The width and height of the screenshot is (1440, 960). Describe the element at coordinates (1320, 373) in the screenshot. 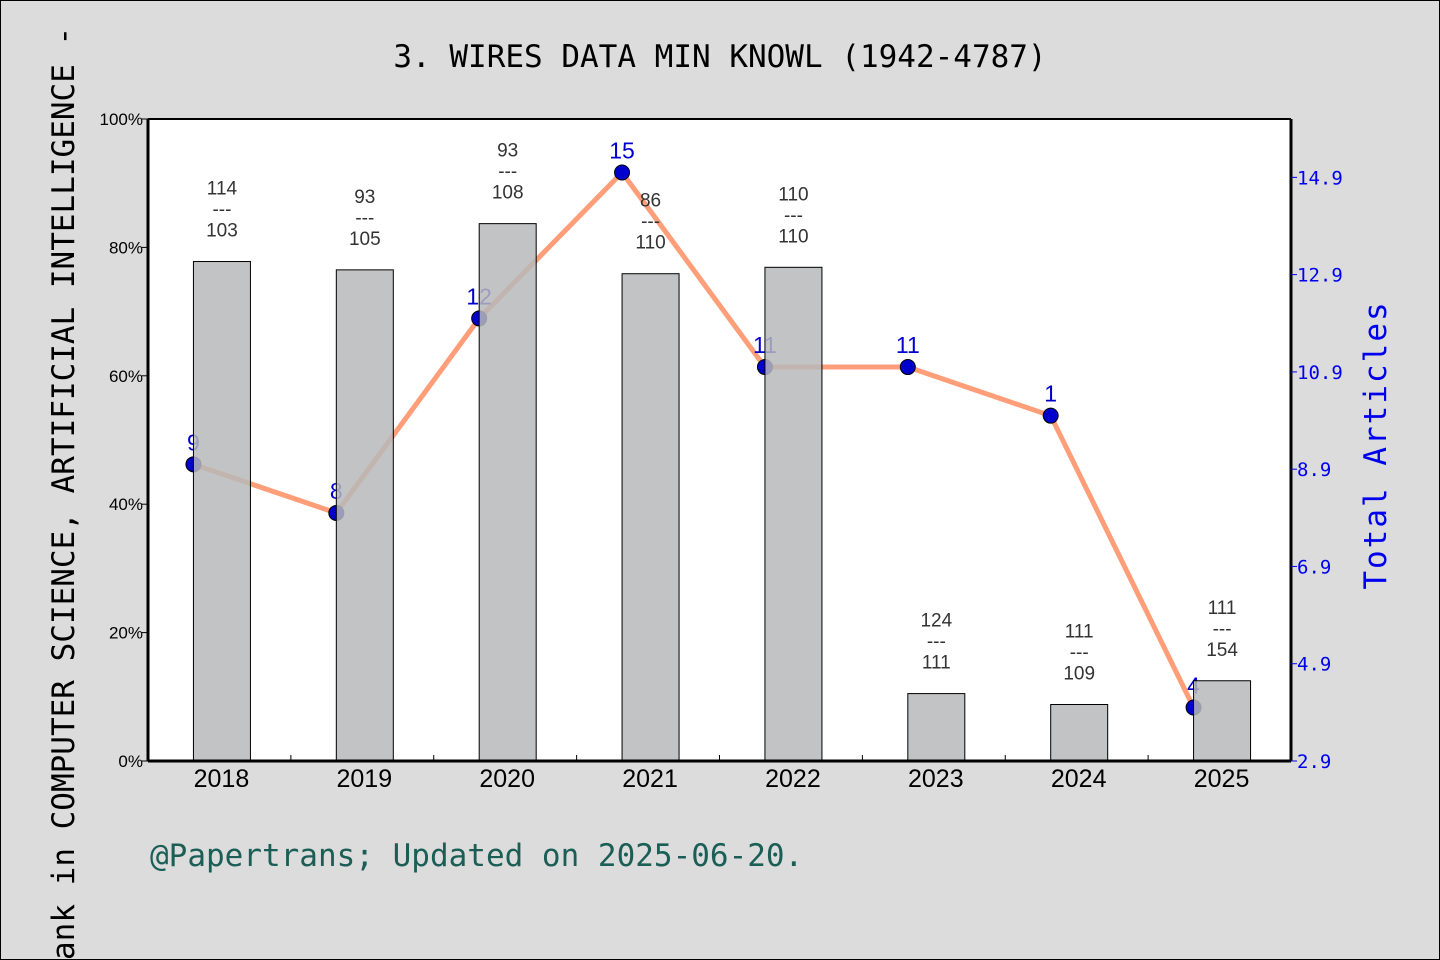

I see `right-tick-label: 10.9` at that location.